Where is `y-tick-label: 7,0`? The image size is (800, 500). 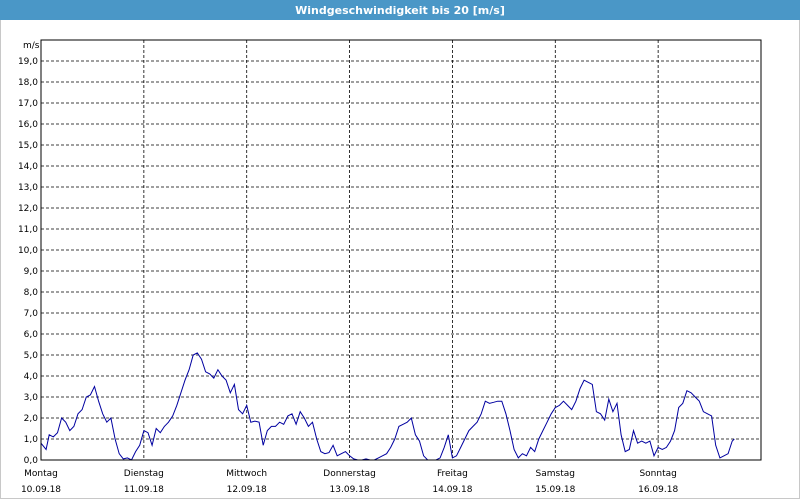
y-tick-label: 7,0 is located at coordinates (31, 314).